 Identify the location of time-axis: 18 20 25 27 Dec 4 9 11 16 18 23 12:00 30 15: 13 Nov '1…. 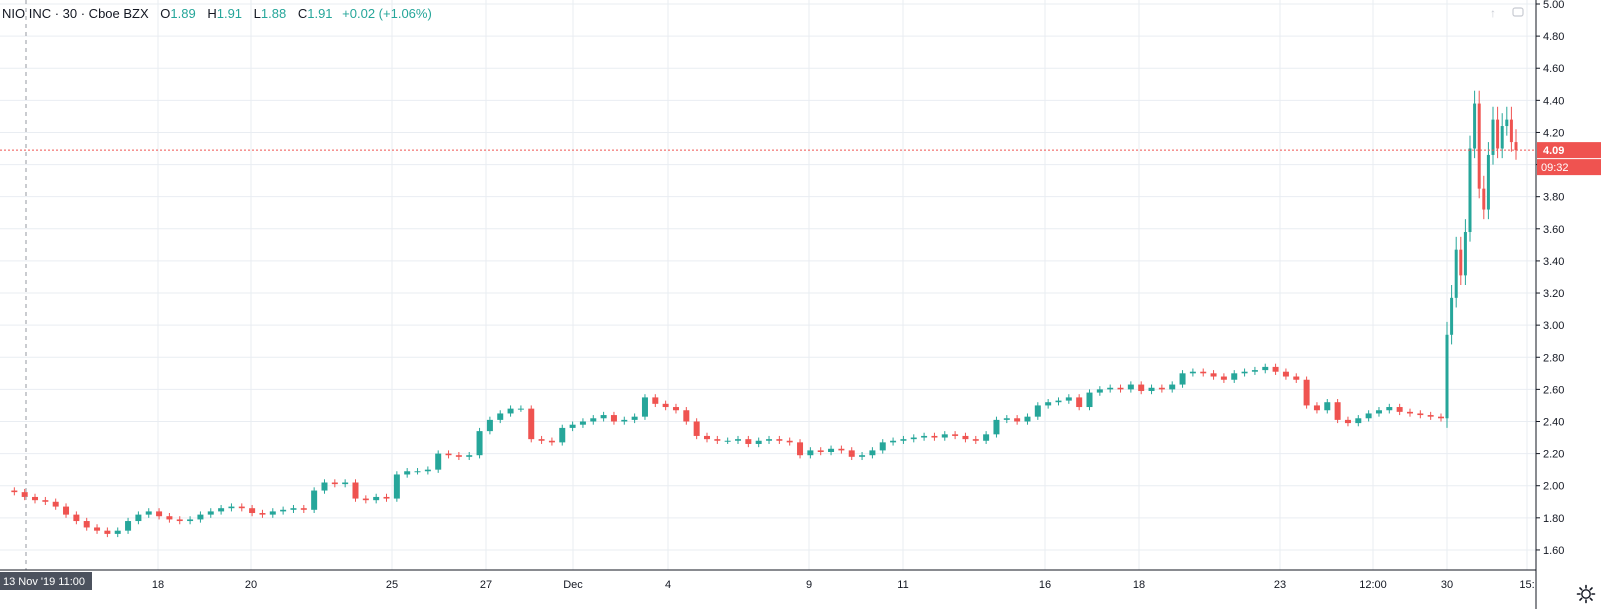
(768, 580).